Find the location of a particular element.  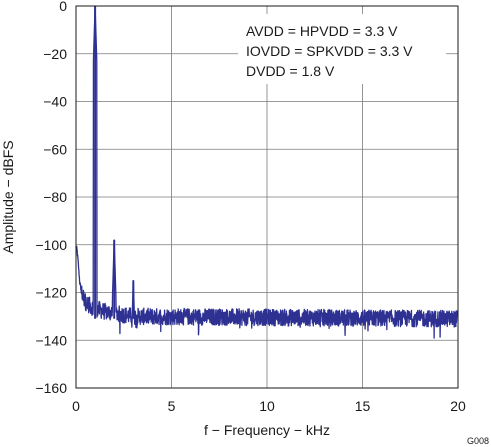

x-tick-label: 10 is located at coordinates (267, 406).